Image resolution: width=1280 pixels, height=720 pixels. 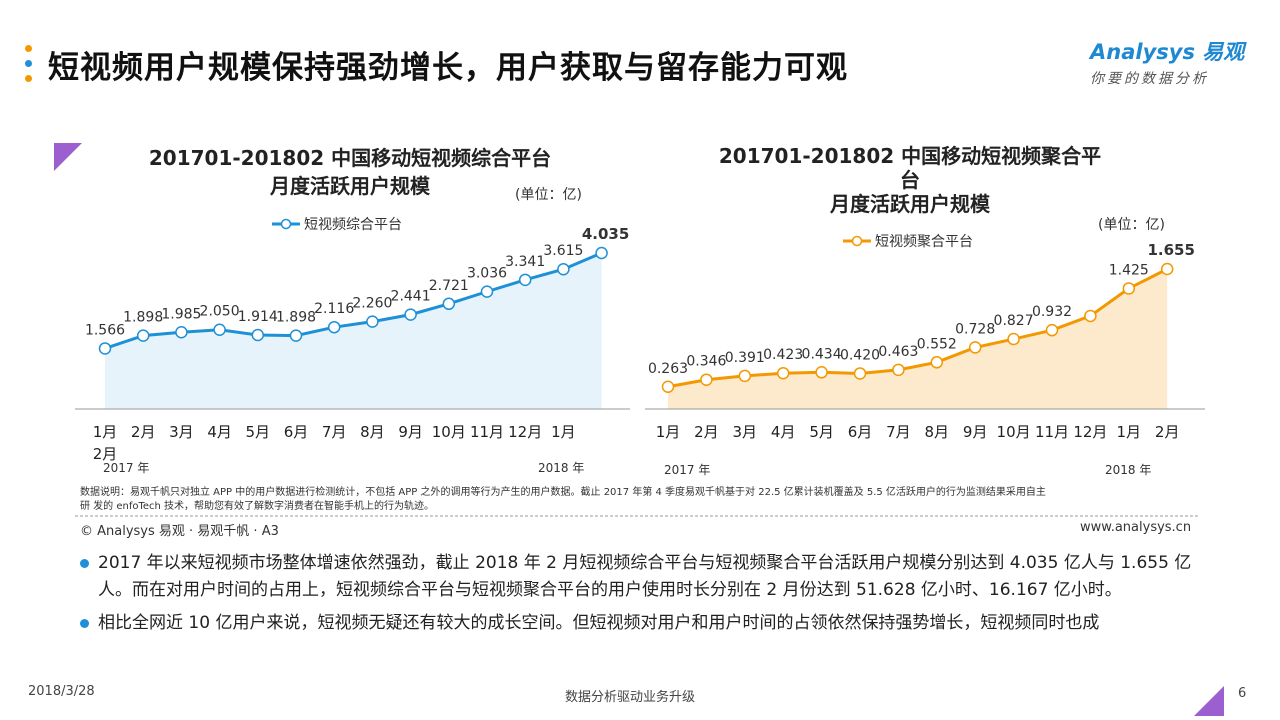 What do you see at coordinates (1175, 62) in the screenshot?
I see `analysys-logo: Analysys 易观 你要的数据分析` at bounding box center [1175, 62].